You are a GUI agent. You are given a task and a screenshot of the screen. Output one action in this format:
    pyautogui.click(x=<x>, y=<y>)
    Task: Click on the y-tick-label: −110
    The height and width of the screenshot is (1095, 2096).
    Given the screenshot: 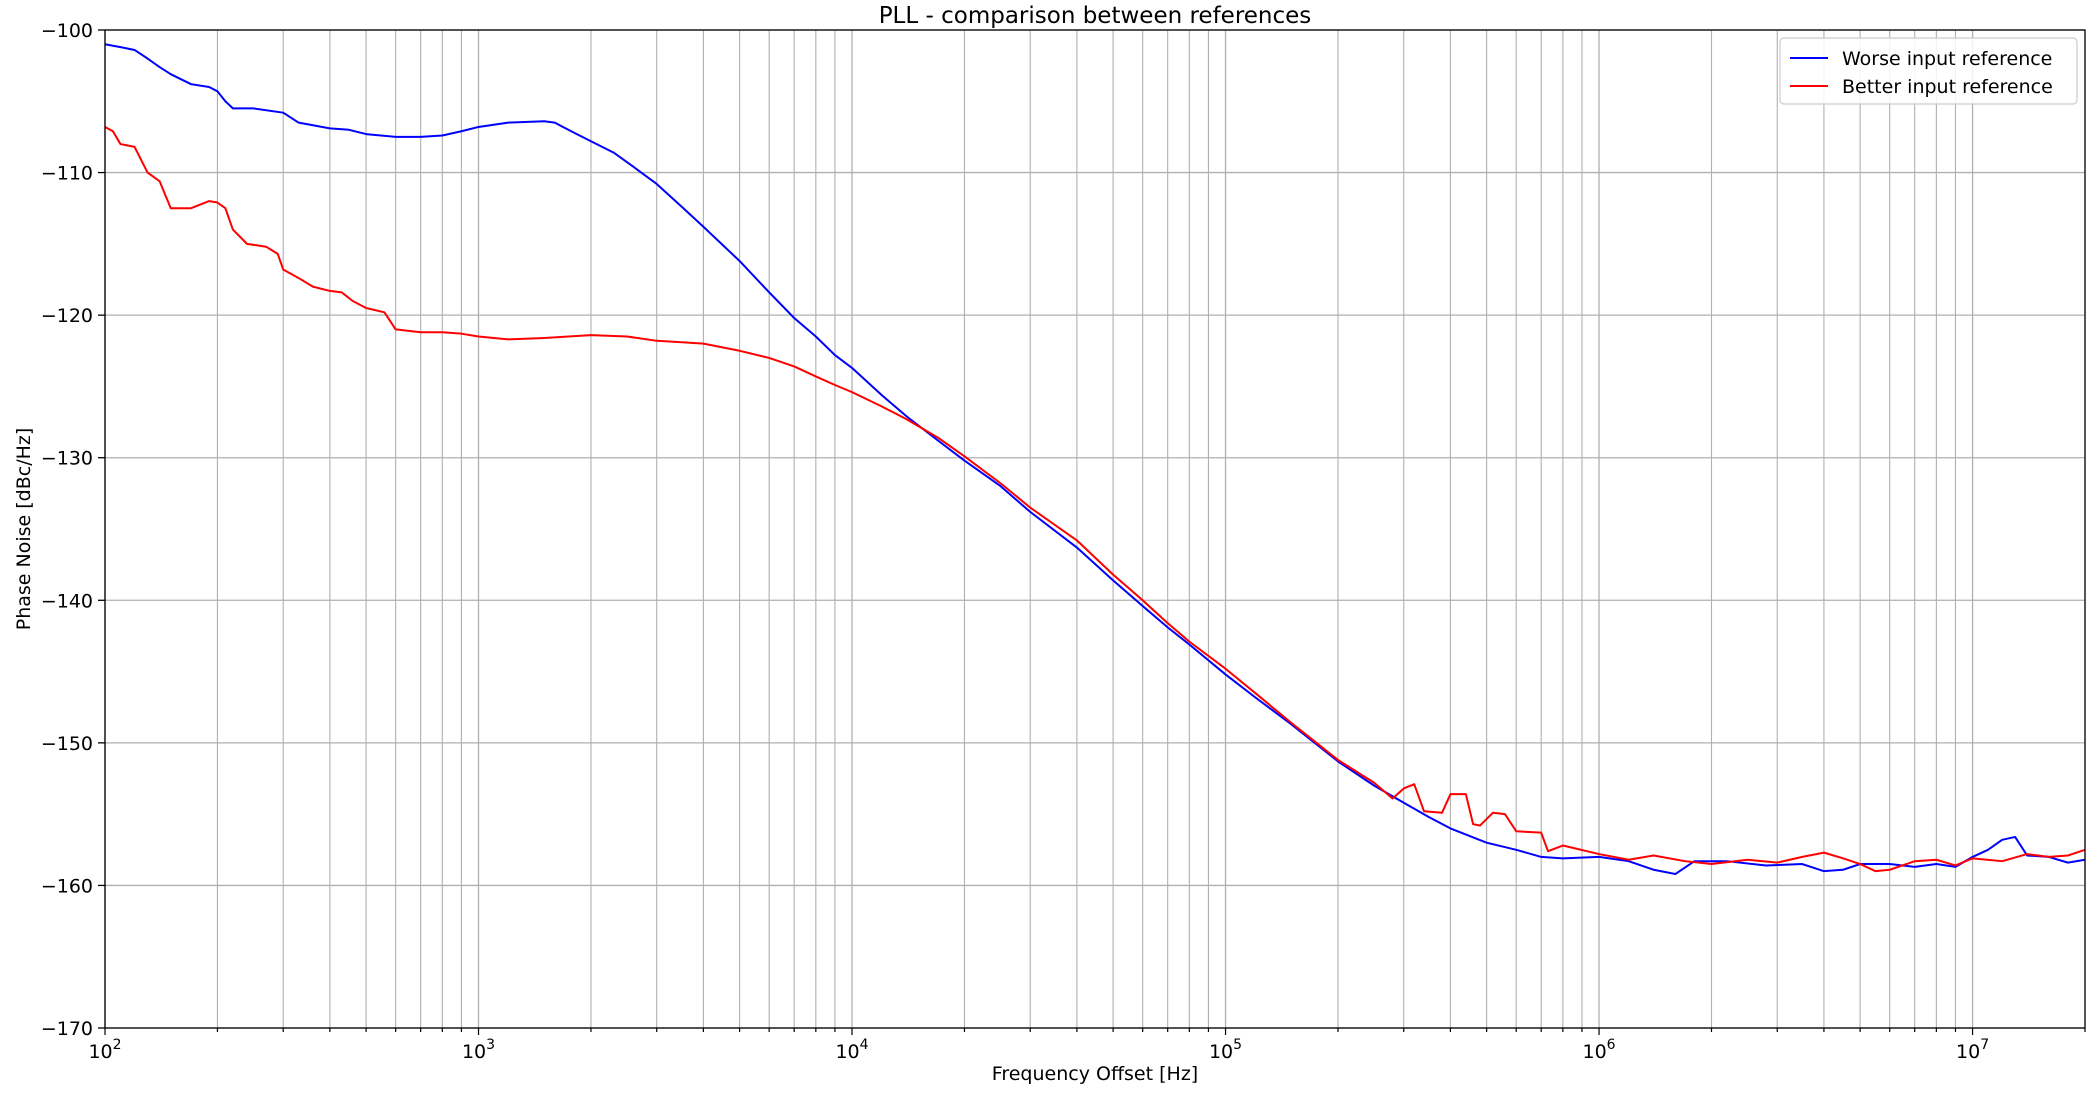 What is the action you would take?
    pyautogui.click(x=67, y=174)
    